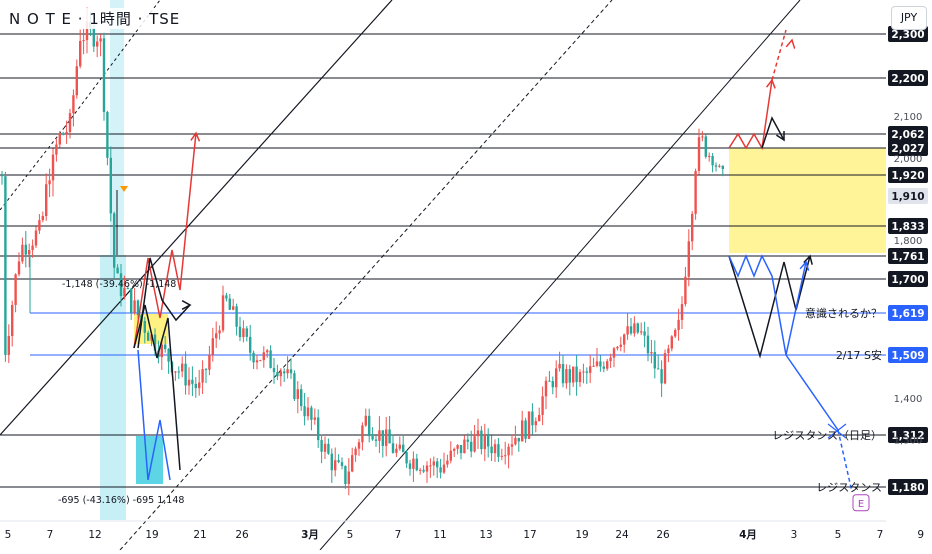  I want to click on x-tick-label: 11, so click(439, 535).